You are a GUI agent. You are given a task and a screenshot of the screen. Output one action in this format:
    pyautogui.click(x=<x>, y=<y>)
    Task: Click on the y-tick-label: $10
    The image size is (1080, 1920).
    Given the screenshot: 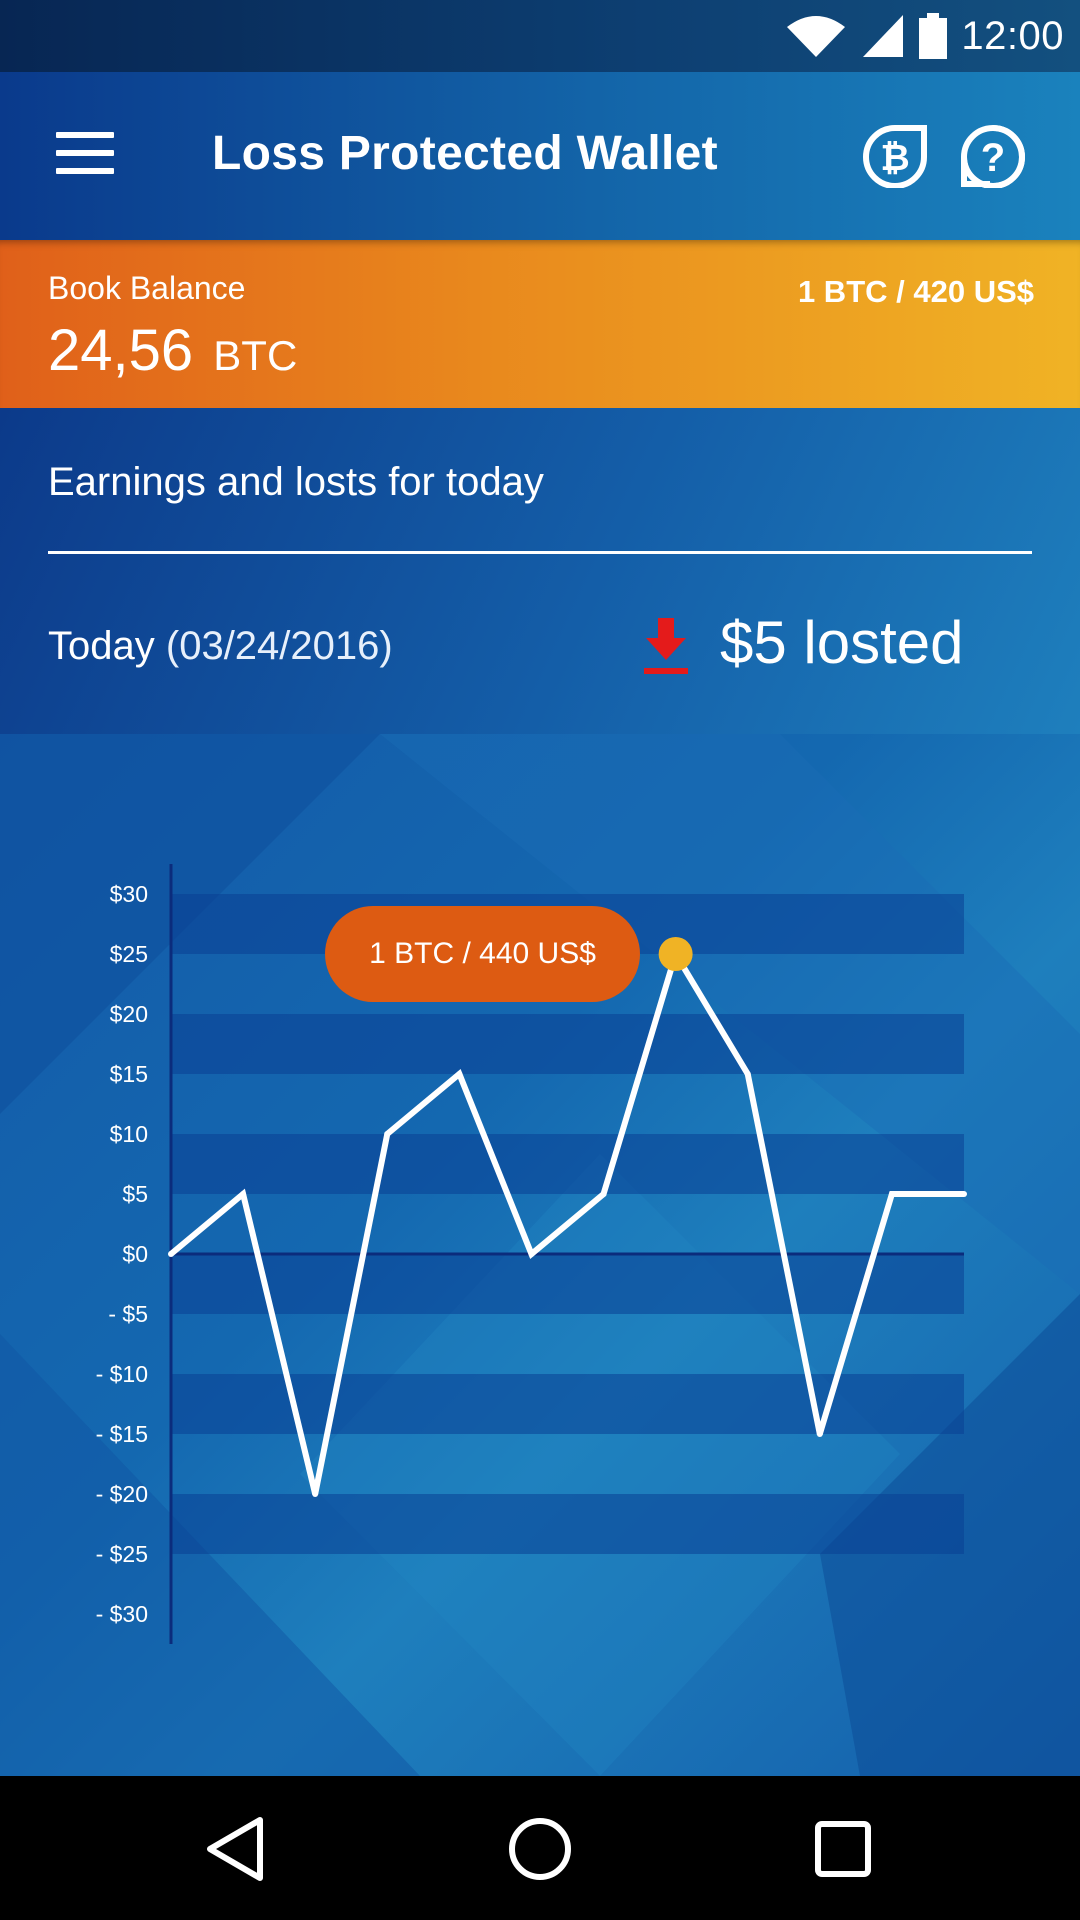 What is the action you would take?
    pyautogui.click(x=129, y=1134)
    